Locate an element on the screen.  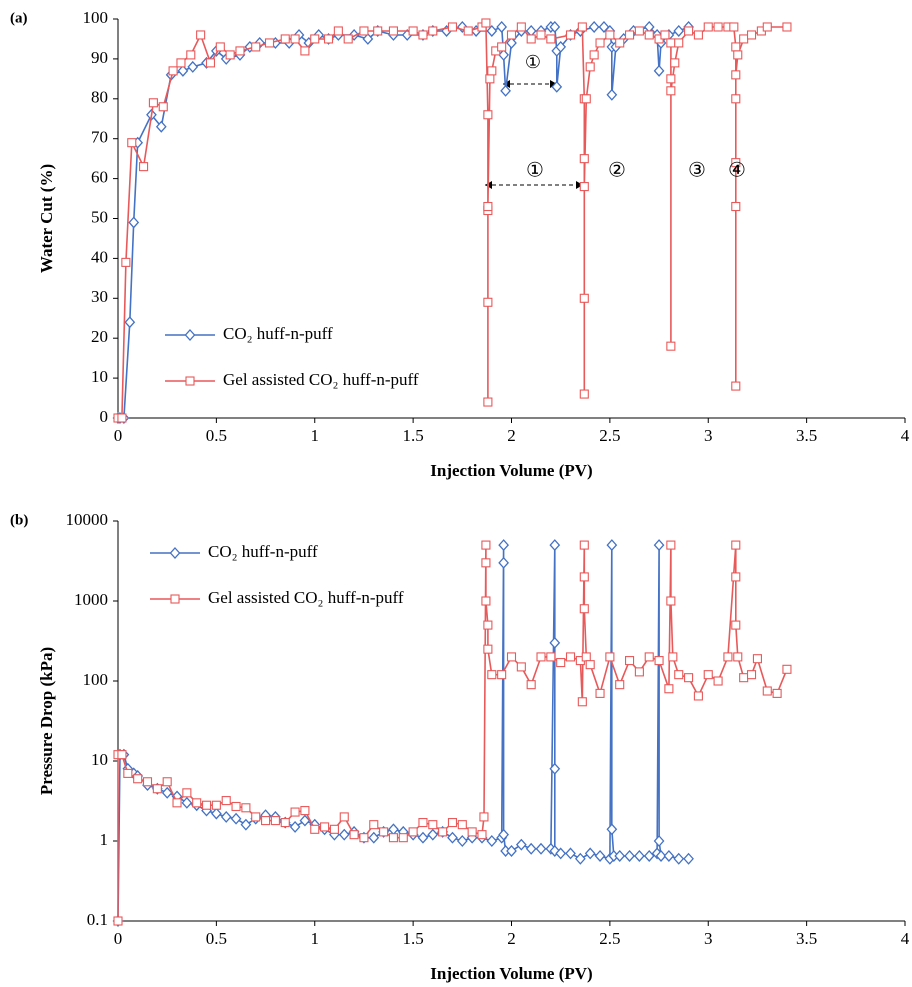
x-tick-label: 0.5 is located at coordinates (216, 938).